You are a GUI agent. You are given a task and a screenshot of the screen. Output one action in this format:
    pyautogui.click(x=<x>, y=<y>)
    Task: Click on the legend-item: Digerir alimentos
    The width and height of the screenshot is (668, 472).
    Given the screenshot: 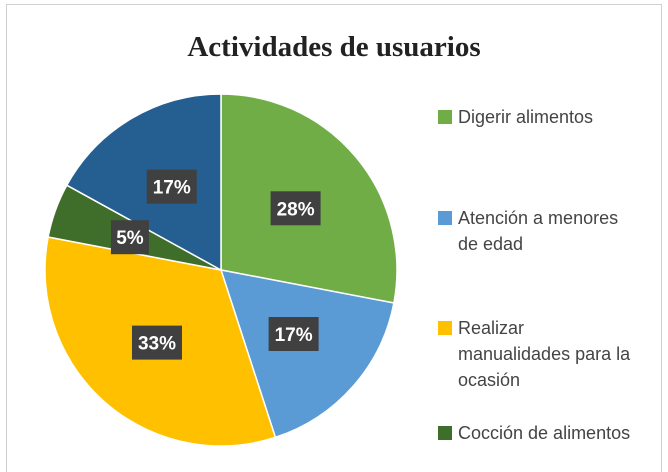 What is the action you would take?
    pyautogui.click(x=538, y=117)
    